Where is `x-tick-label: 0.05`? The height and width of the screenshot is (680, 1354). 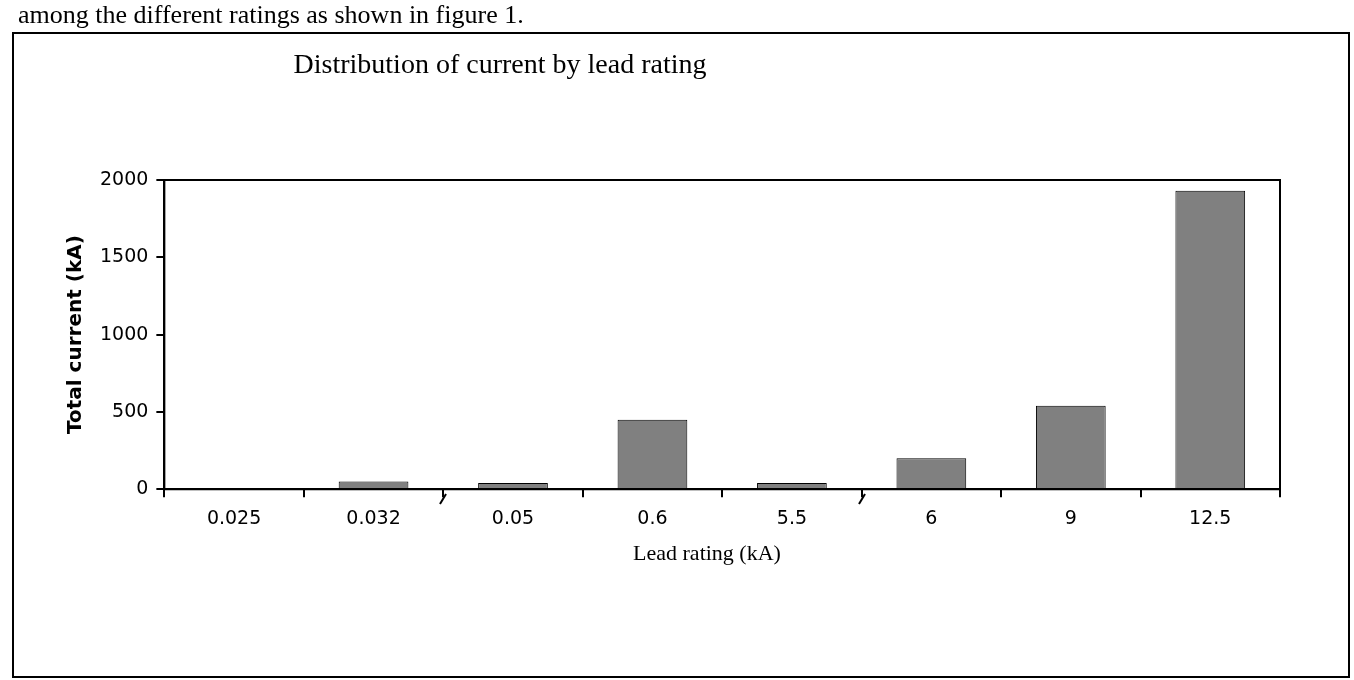 x-tick-label: 0.05 is located at coordinates (513, 516).